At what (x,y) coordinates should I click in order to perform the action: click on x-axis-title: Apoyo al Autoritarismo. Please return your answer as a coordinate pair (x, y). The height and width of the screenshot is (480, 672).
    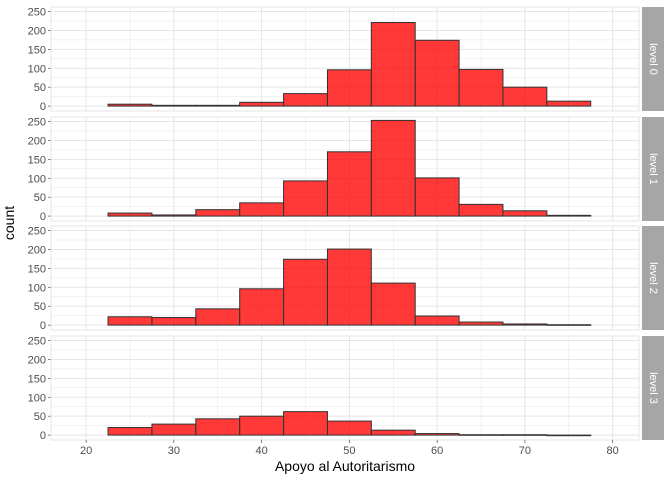
    Looking at the image, I should click on (345, 466).